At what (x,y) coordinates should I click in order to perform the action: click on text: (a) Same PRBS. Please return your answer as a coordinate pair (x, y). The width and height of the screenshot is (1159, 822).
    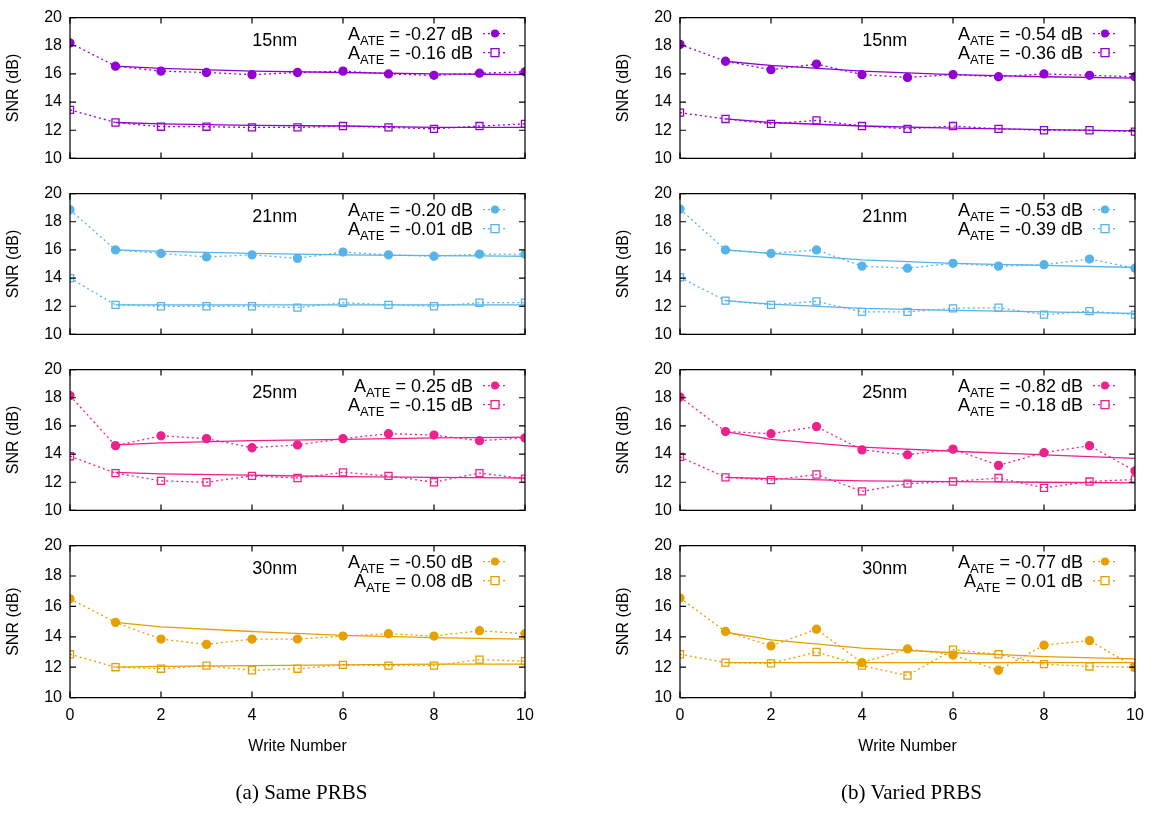
    Looking at the image, I should click on (301, 792).